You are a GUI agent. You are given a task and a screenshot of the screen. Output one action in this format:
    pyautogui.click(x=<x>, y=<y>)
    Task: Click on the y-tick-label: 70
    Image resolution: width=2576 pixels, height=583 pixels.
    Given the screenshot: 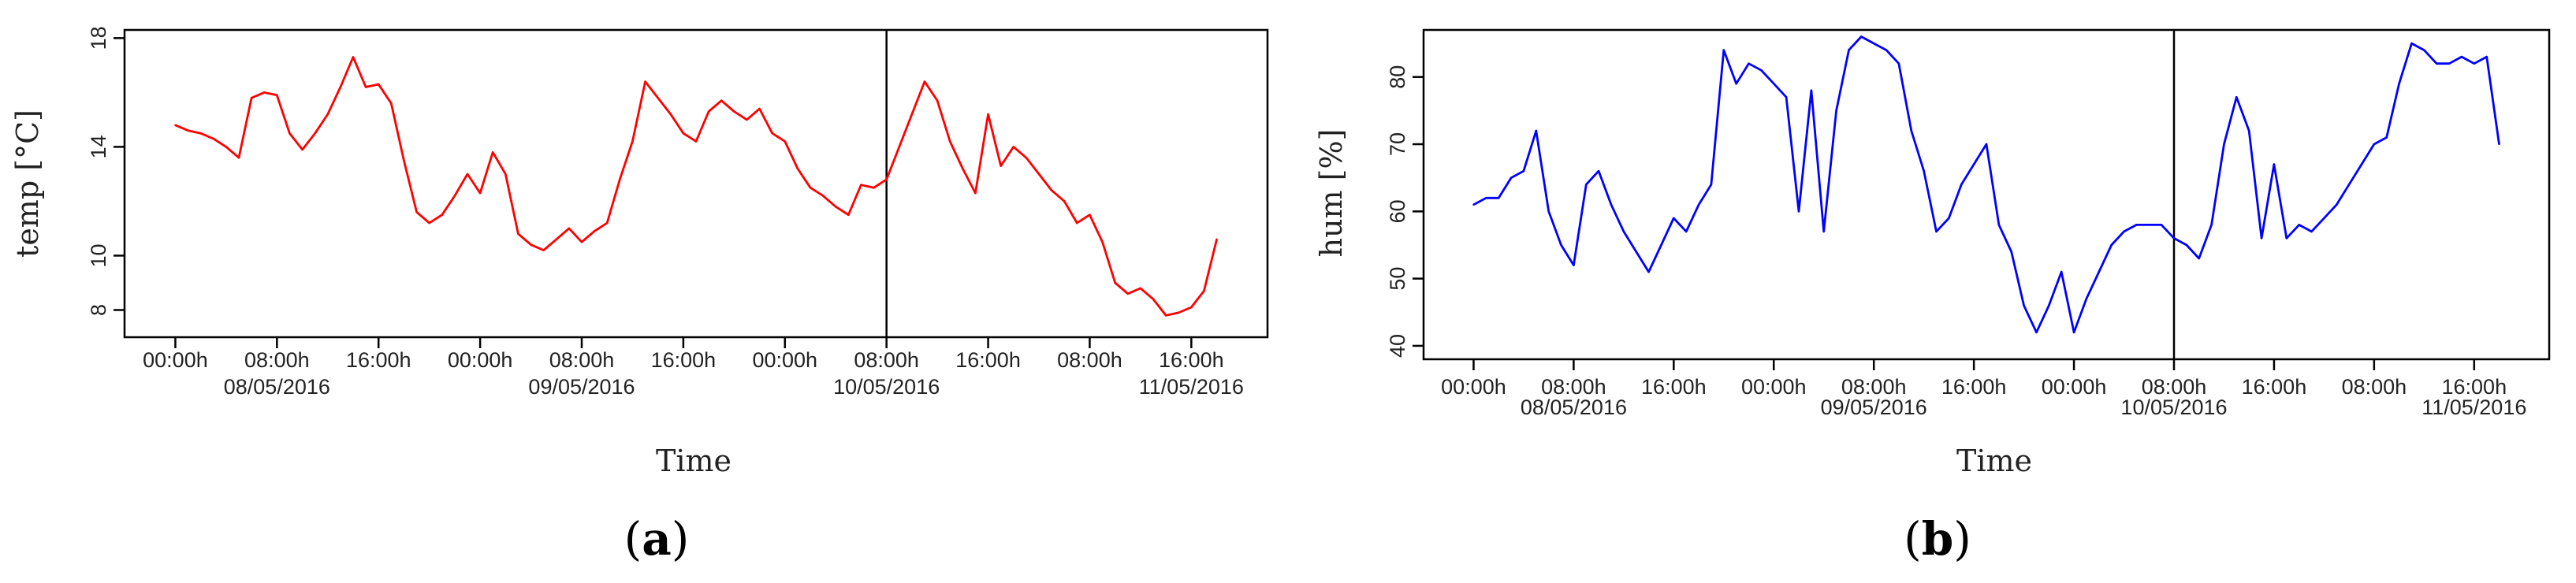 What is the action you would take?
    pyautogui.click(x=1397, y=144)
    